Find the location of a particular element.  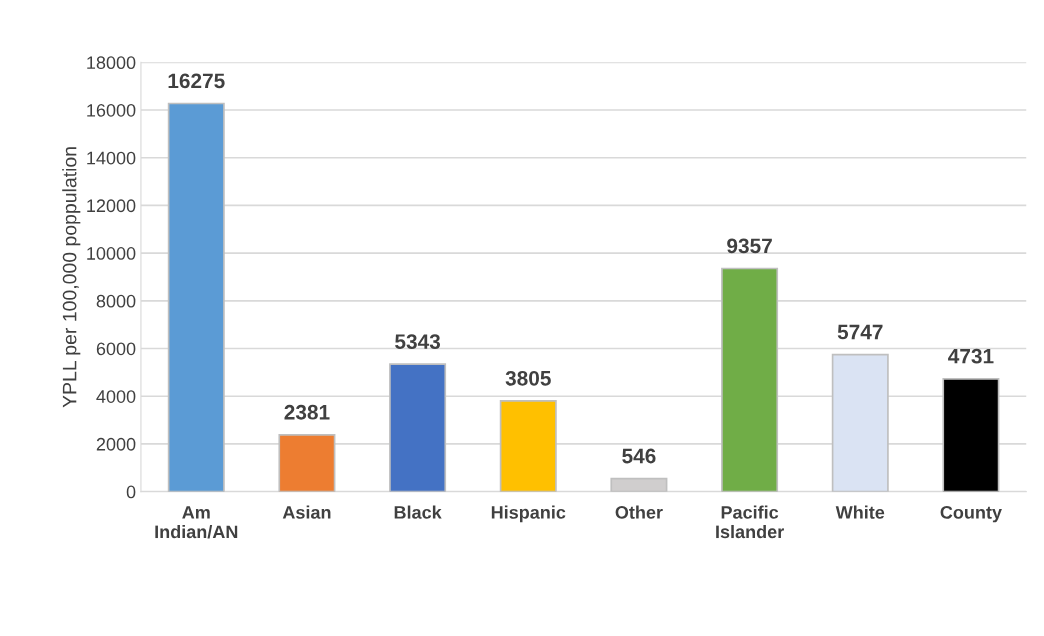

y-tick-label: 18000 is located at coordinates (111, 63).